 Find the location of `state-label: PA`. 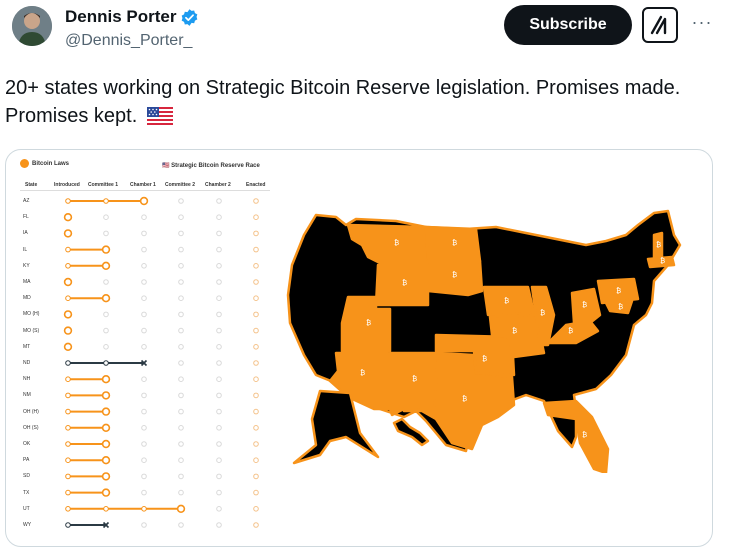

state-label: PA is located at coordinates (26, 460).